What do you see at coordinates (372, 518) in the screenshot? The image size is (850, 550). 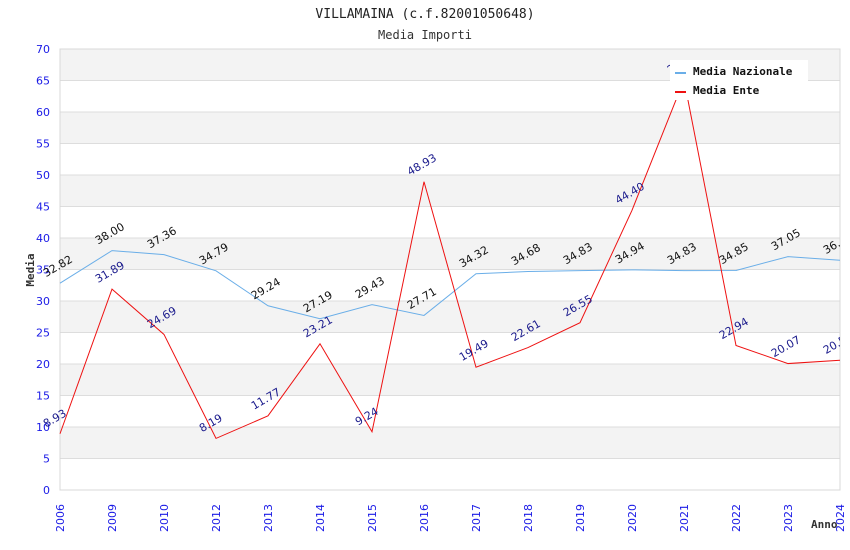 I see `x-tick-label: 2015` at bounding box center [372, 518].